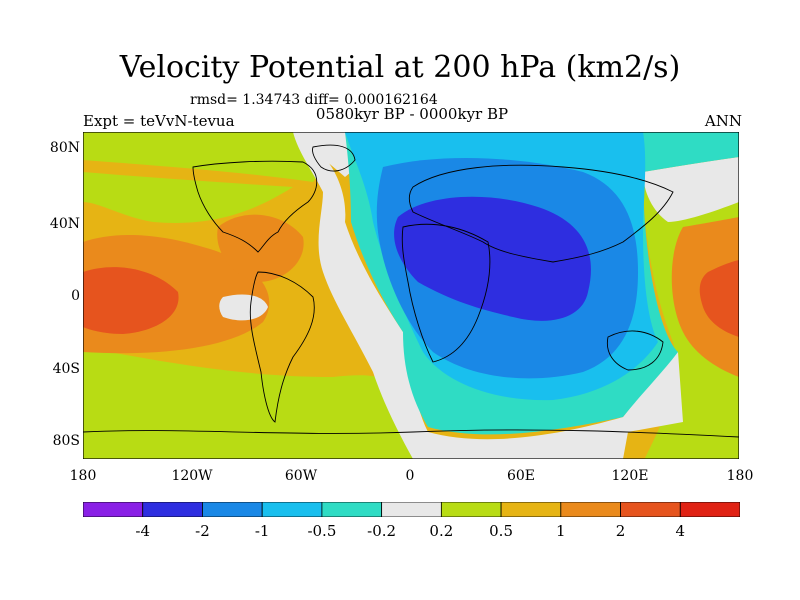 Image resolution: width=800 pixels, height=600 pixels. What do you see at coordinates (334, 158) in the screenshot?
I see `coastline-greenland` at bounding box center [334, 158].